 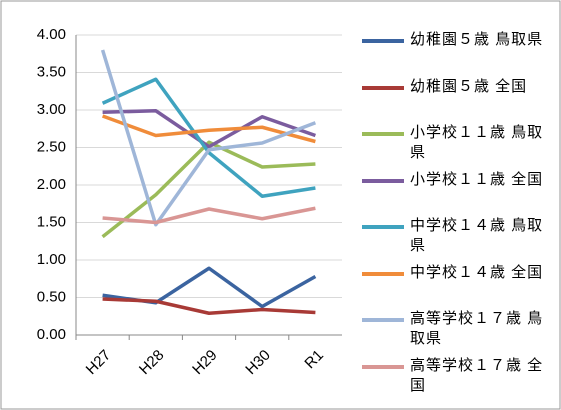 I want to click on y-tick-label: 1.00, so click(x=51, y=259).